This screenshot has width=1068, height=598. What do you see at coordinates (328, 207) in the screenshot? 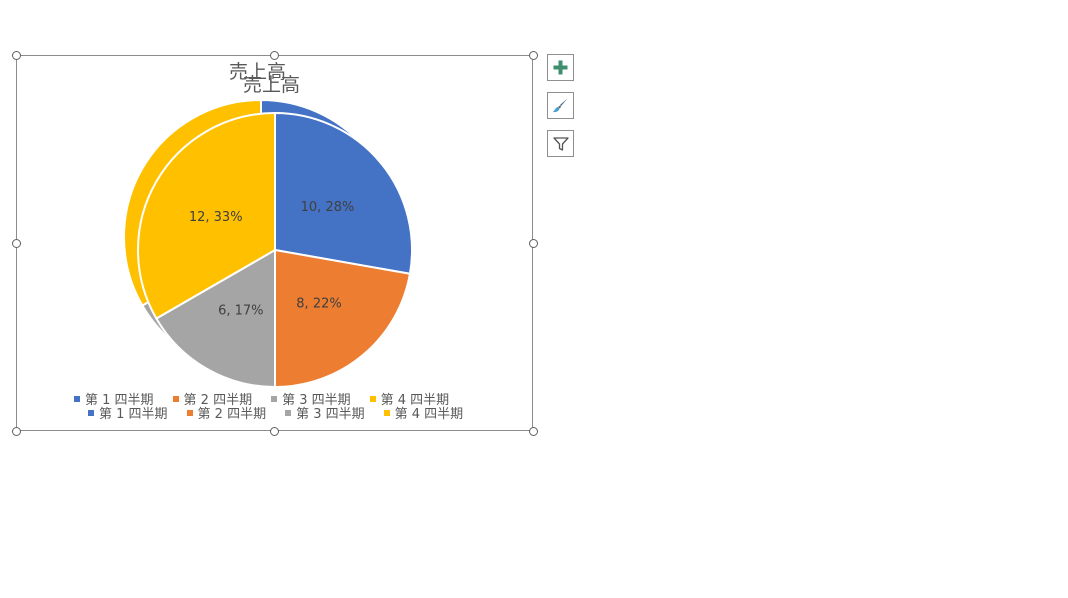
I see `data-label: 10, 28%` at bounding box center [328, 207].